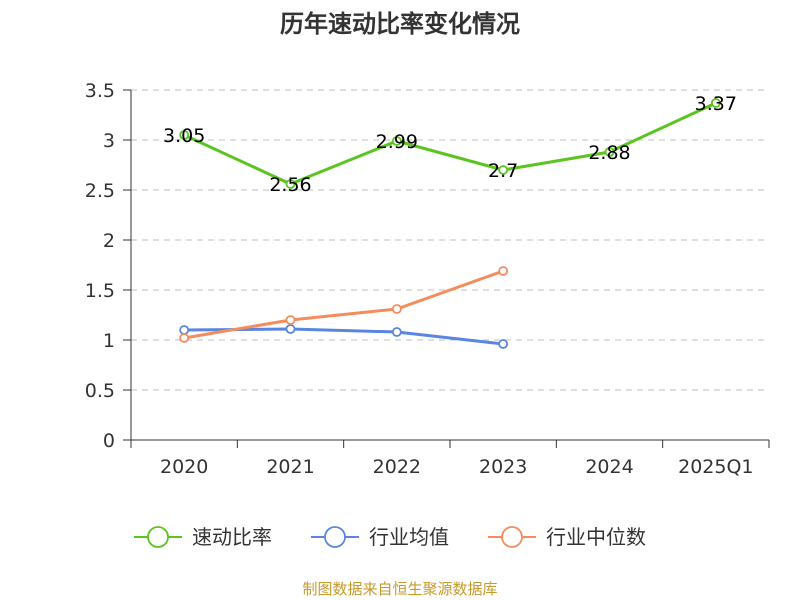 This screenshot has width=800, height=600. I want to click on data-label: 2.56, so click(290, 185).